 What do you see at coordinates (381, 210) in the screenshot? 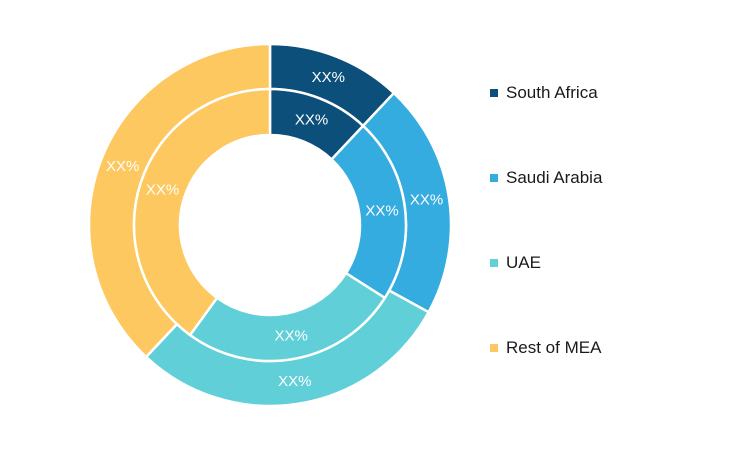
I see `inner-label-saudi-arabia: XX%` at bounding box center [381, 210].